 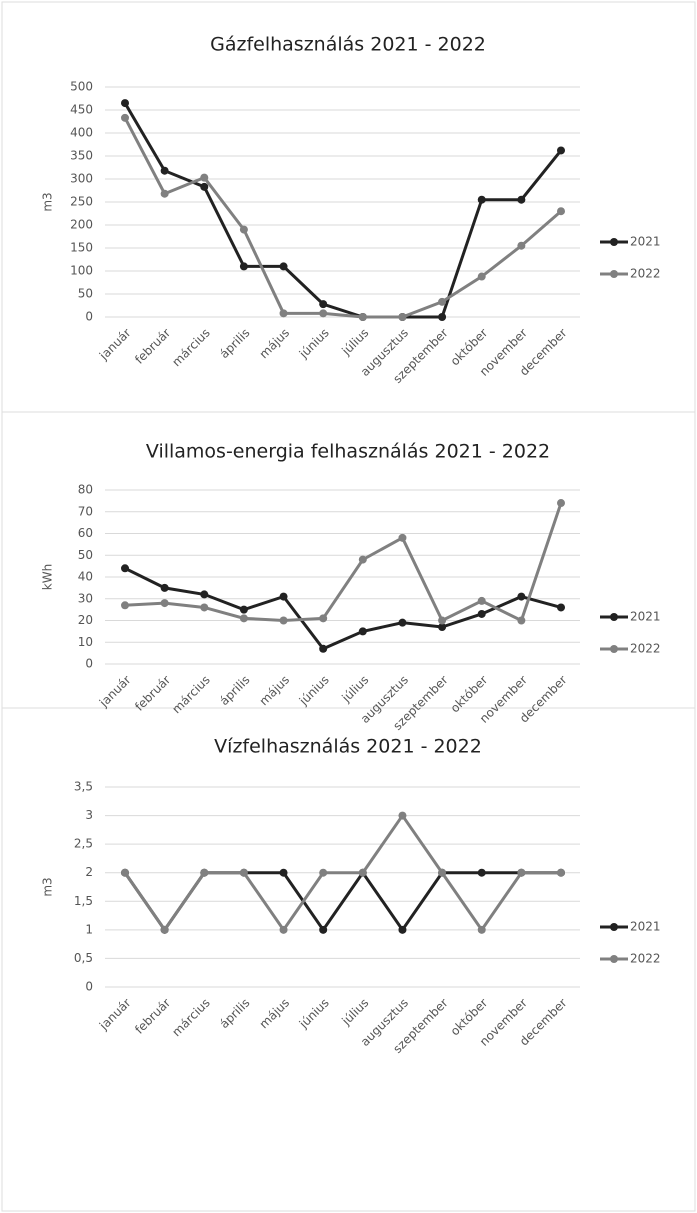 What do you see at coordinates (81, 202) in the screenshot?
I see `y-tick-label: 250` at bounding box center [81, 202].